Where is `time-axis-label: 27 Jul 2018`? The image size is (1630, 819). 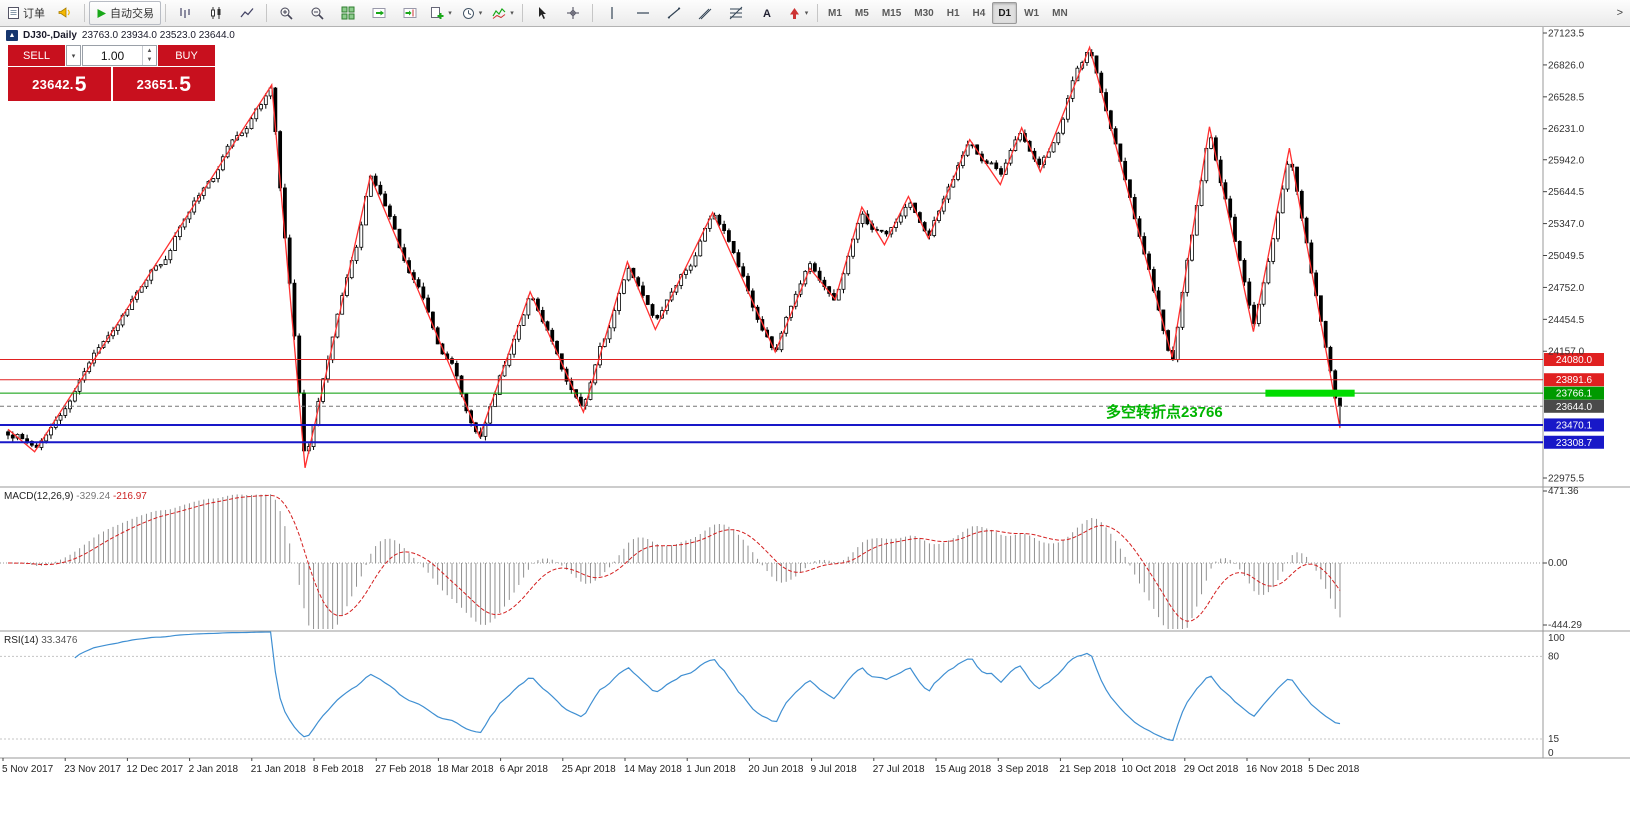 time-axis-label: 27 Jul 2018 is located at coordinates (899, 769).